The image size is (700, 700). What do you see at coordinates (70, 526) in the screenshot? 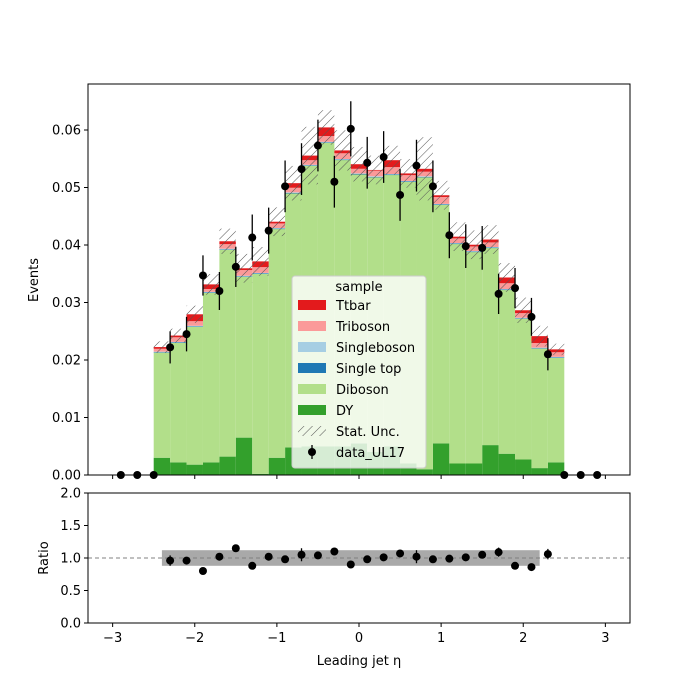
I see `ratio-y-tick-label: 1.5` at bounding box center [70, 526].